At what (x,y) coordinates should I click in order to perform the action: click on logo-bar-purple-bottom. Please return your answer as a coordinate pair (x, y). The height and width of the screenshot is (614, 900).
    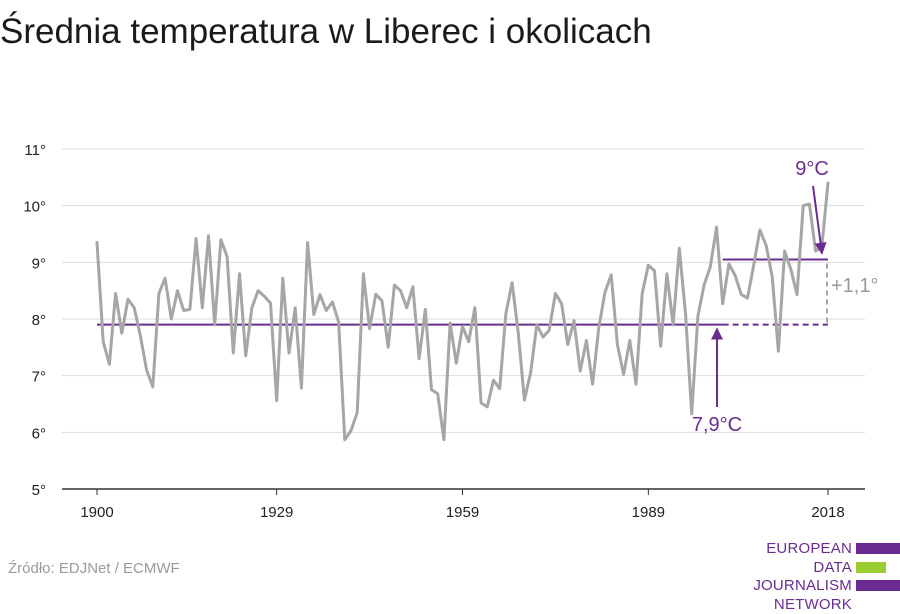
    Looking at the image, I should click on (878, 585).